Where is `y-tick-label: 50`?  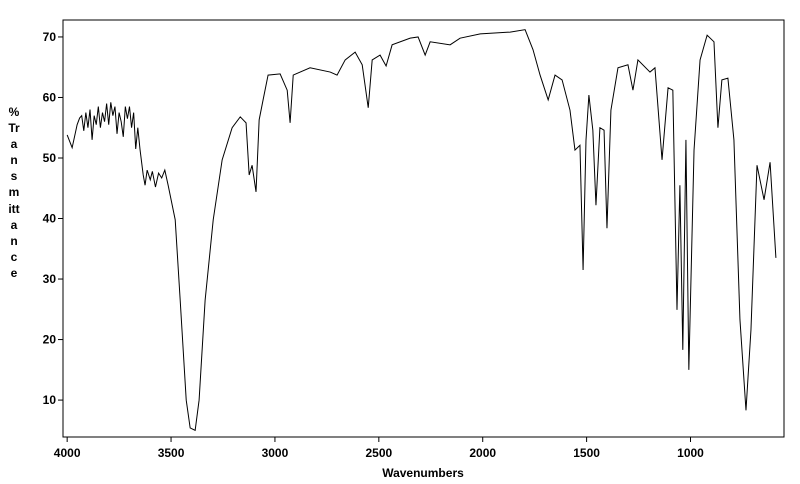 y-tick-label: 50 is located at coordinates (50, 158).